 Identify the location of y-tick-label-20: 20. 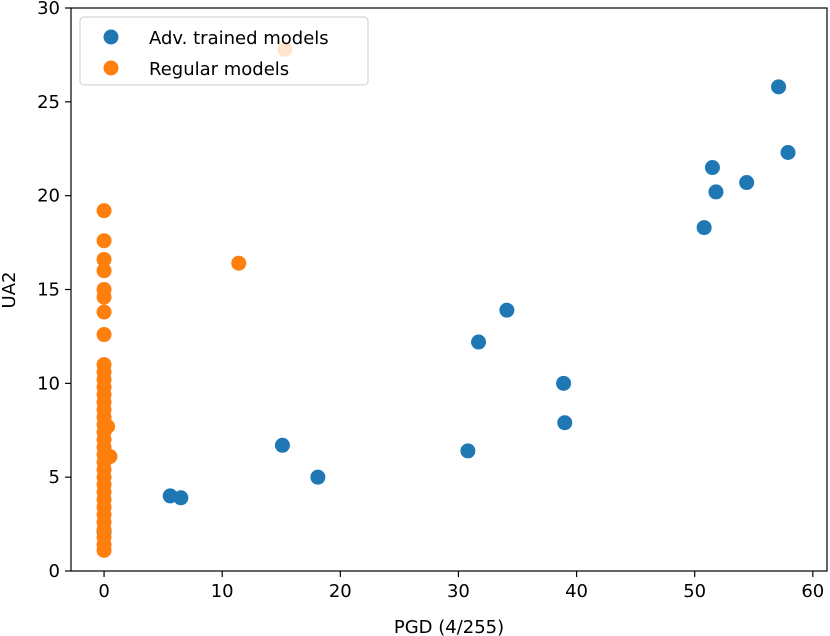
(48, 196).